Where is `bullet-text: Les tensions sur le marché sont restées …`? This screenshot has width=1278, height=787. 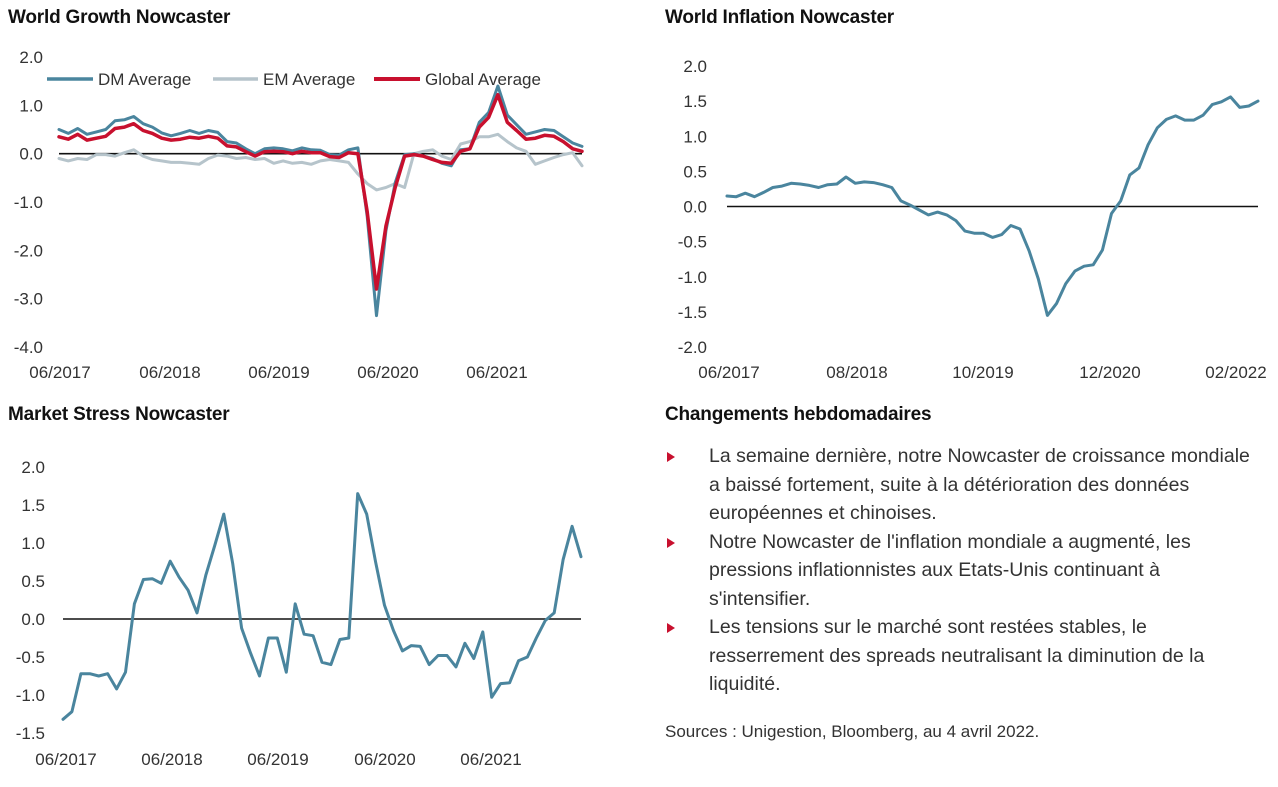
bullet-text: Les tensions sur le marché sont restées … is located at coordinates (957, 655).